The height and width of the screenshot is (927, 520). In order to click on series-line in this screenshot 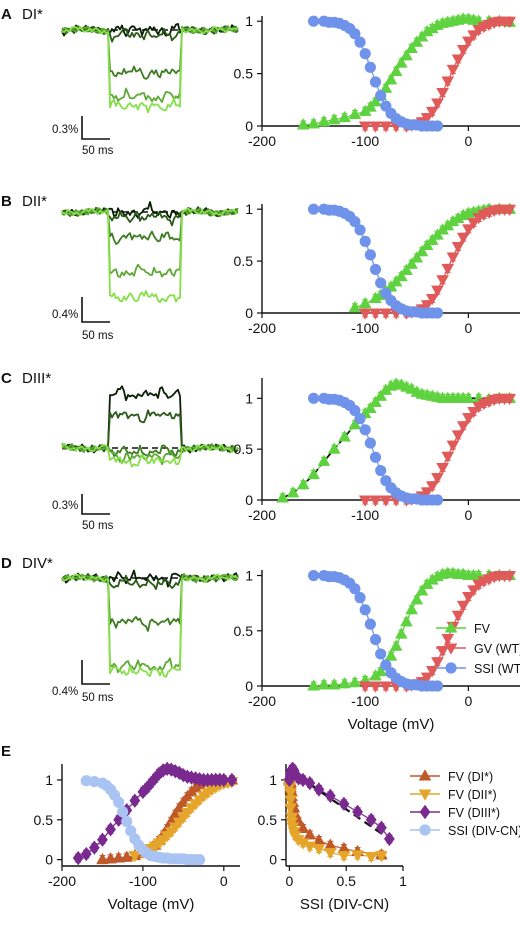, I will do `click(432, 258)`.